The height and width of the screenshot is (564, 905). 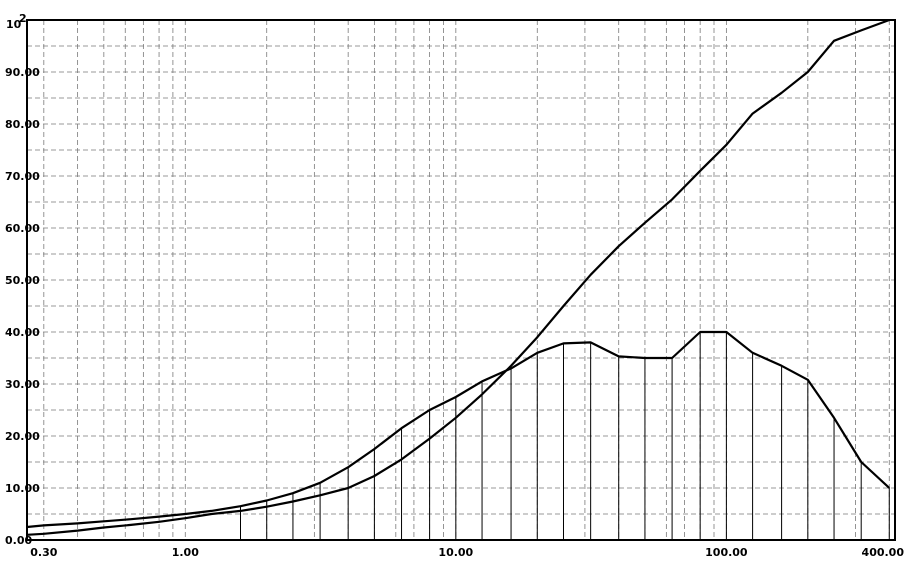 I want to click on x-tick-label: 100.00, so click(x=726, y=552).